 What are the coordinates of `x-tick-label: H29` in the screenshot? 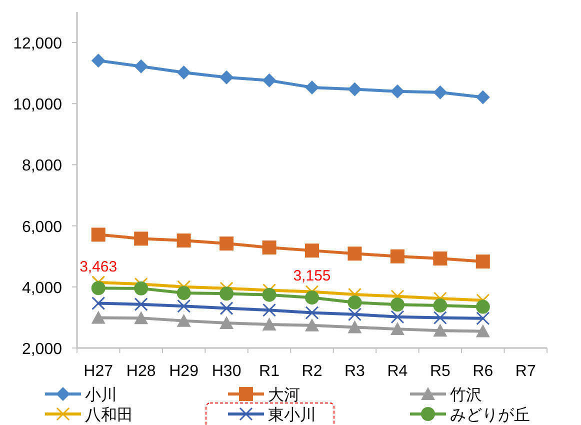 It's located at (184, 371).